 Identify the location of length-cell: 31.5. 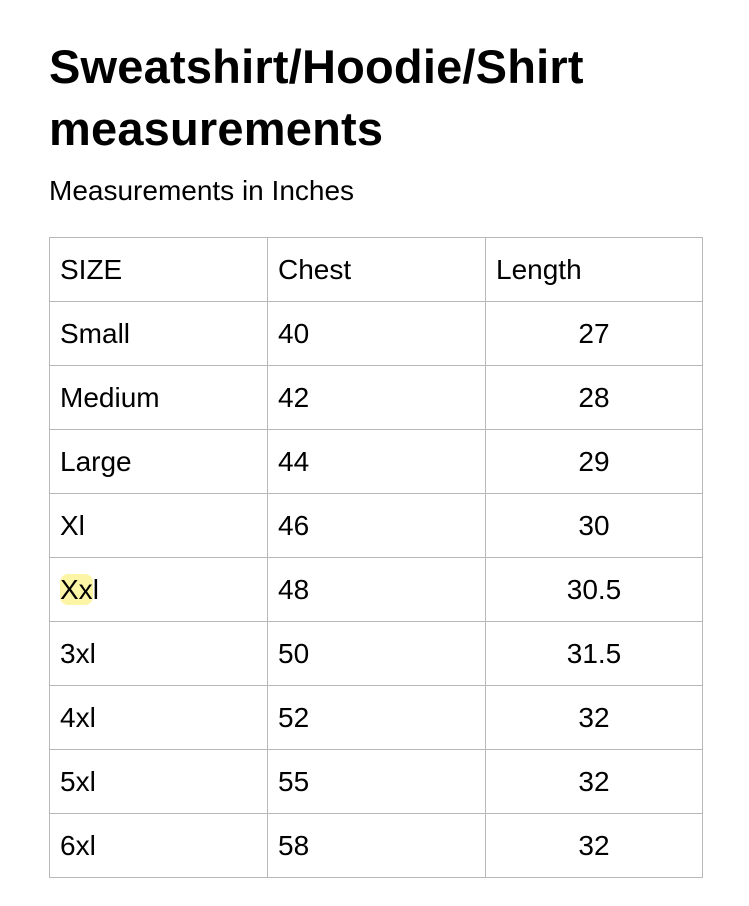
(594, 653).